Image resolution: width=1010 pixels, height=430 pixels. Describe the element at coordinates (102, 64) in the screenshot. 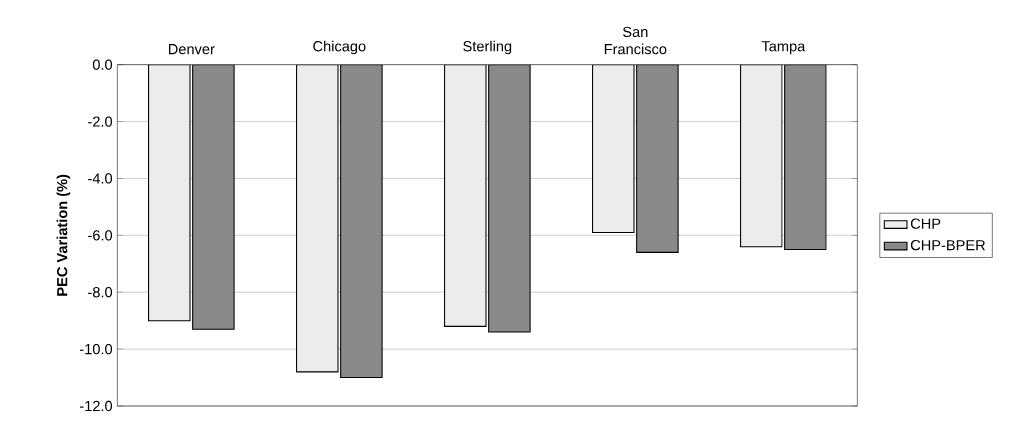

I see `y-tick-label: 0.0` at that location.